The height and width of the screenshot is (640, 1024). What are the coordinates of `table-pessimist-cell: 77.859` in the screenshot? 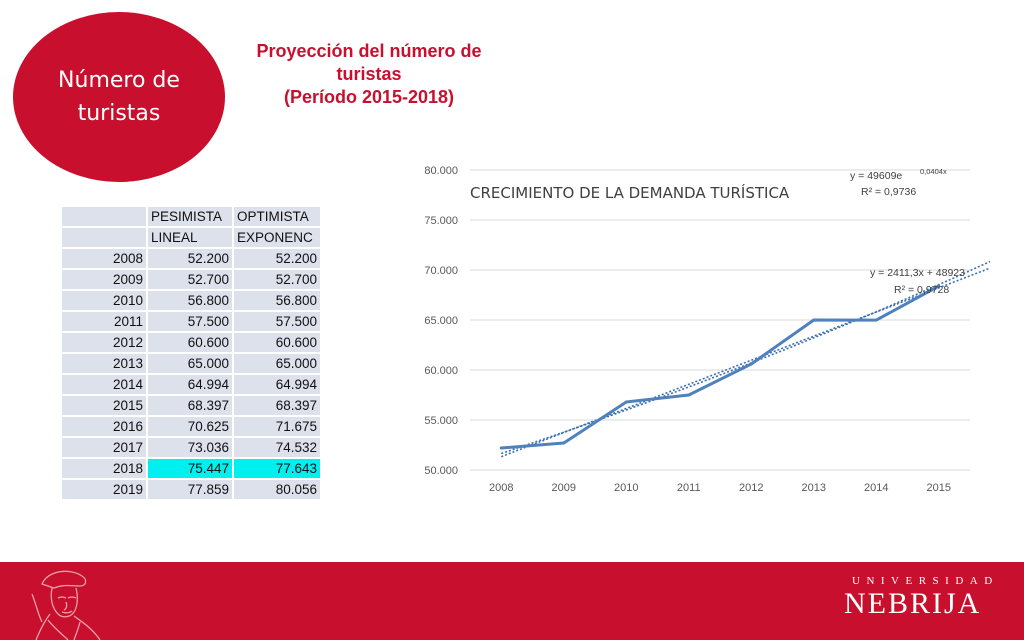 It's located at (190, 489).